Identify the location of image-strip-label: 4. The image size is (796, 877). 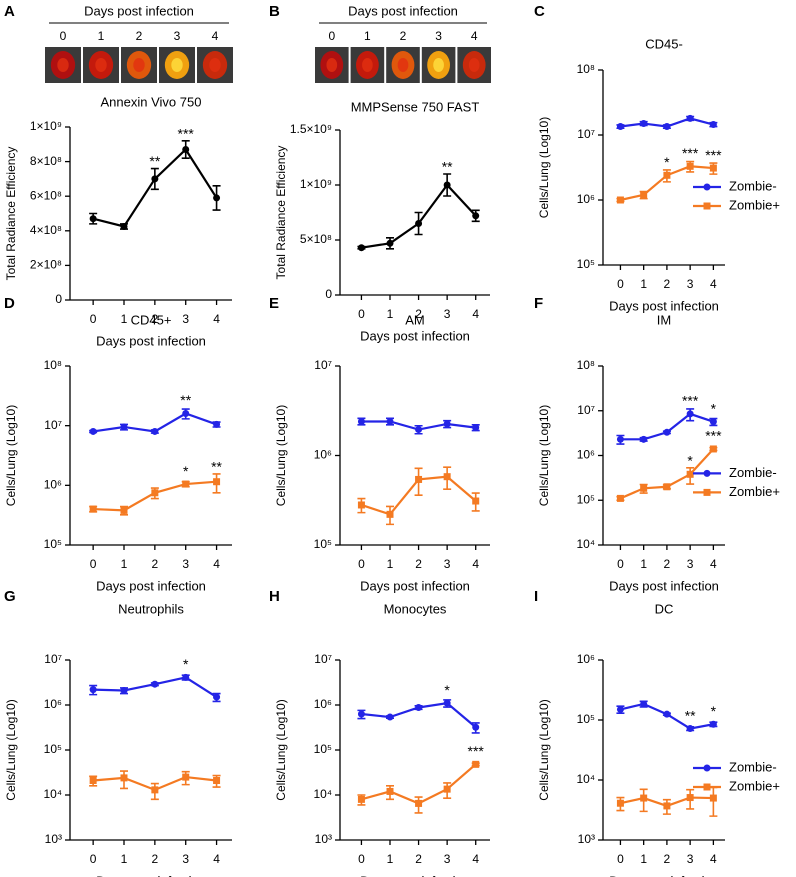
(474, 36).